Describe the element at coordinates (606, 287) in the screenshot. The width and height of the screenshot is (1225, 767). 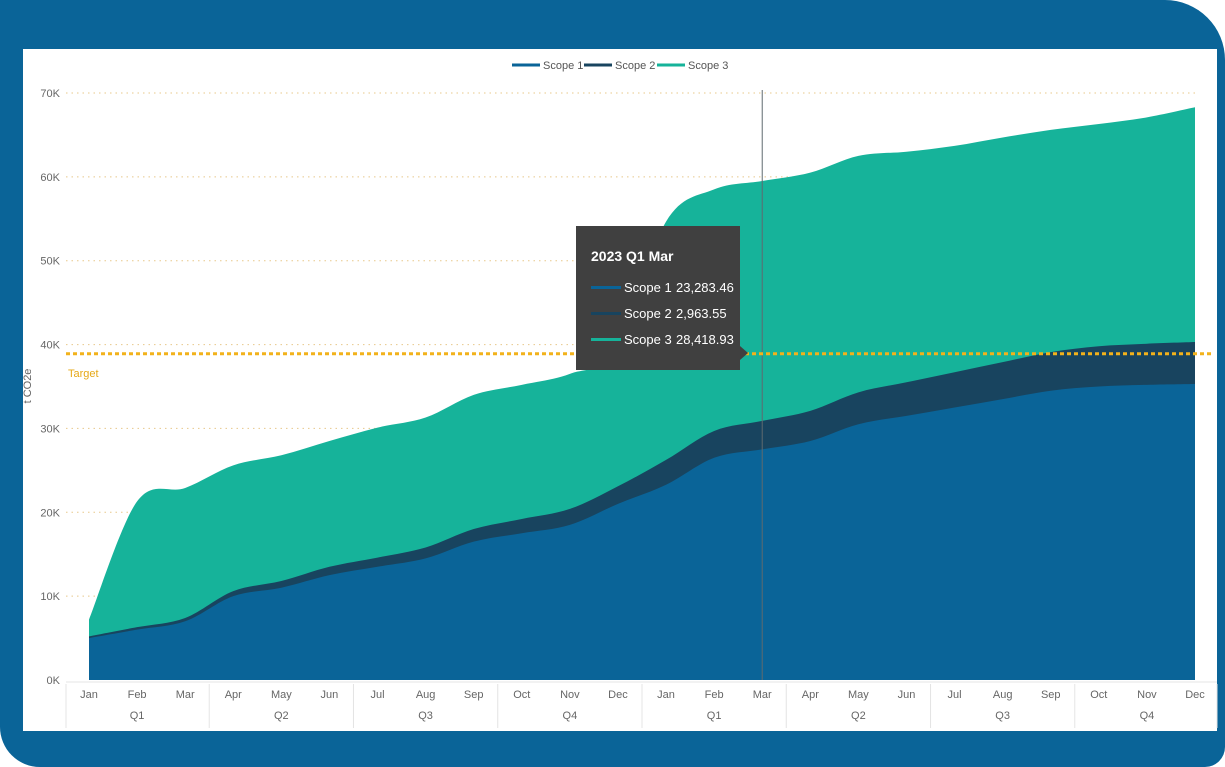
I see `scope1-swatch` at that location.